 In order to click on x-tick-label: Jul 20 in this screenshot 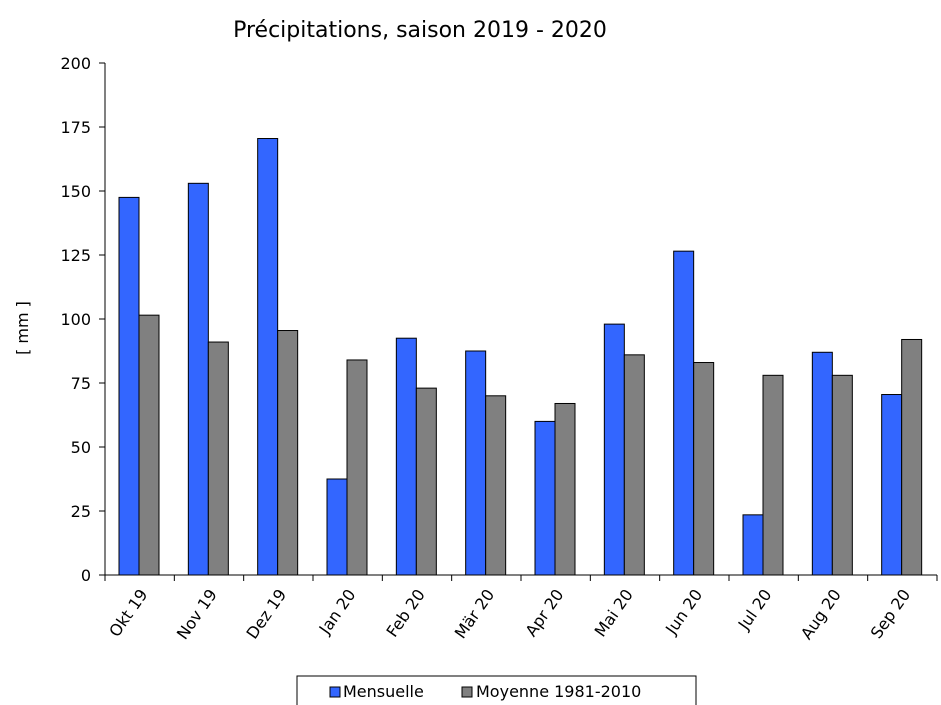, I will do `click(755, 610)`.